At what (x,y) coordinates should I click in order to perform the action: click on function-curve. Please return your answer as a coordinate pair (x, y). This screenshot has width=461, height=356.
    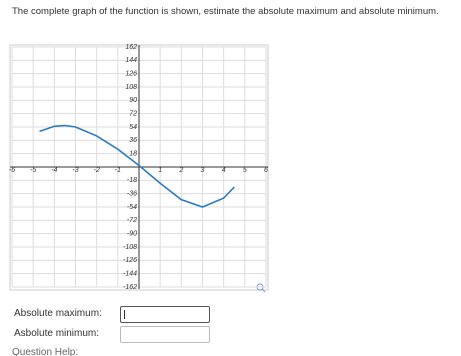
    Looking at the image, I should click on (137, 166).